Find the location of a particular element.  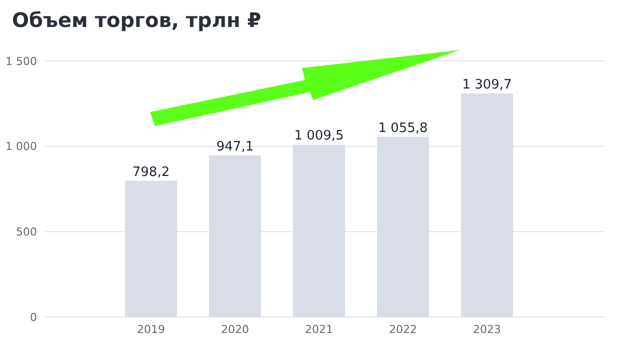

chart-title: Объем торгов, трлн ₽ is located at coordinates (137, 20).